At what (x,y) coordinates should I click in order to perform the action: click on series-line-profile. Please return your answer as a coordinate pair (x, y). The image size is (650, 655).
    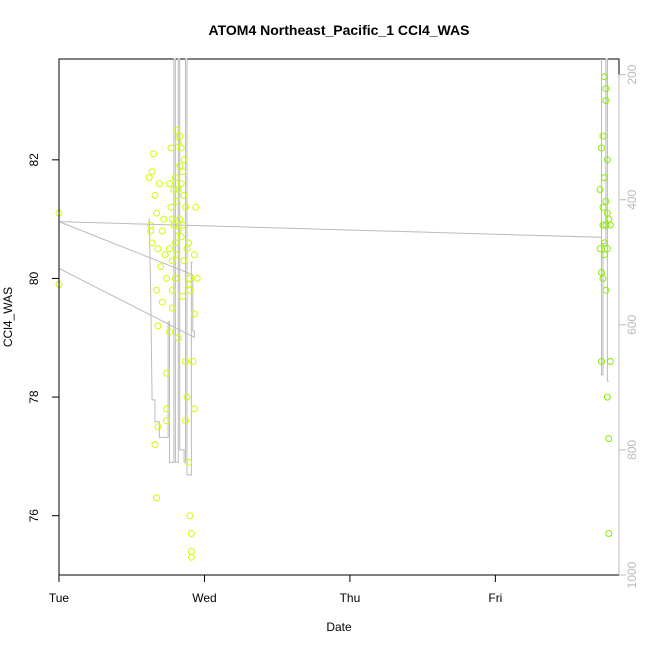
    Looking at the image, I should click on (170, 267).